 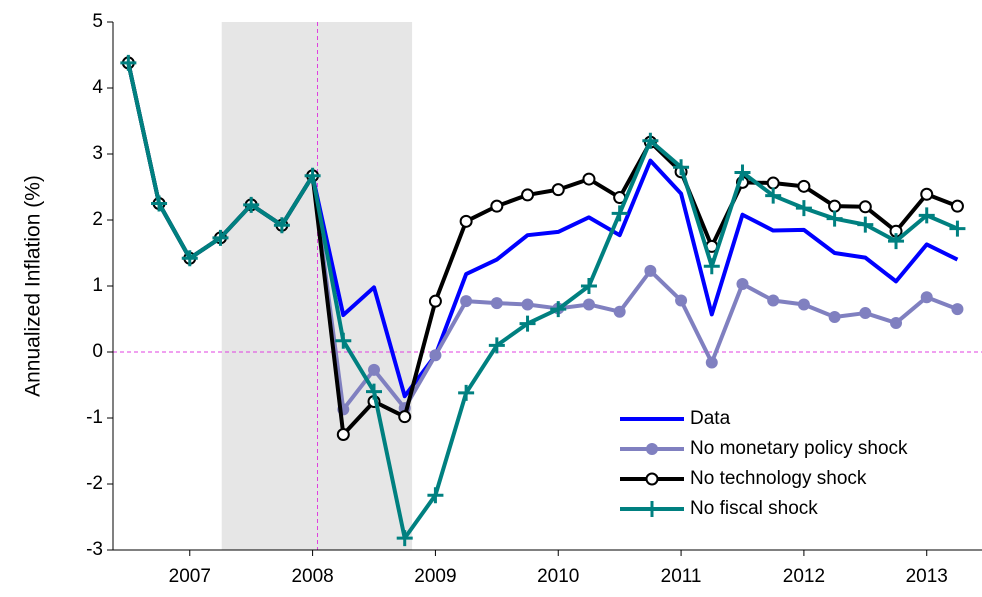 What do you see at coordinates (97, 219) in the screenshot?
I see `y-tick-label: 2` at bounding box center [97, 219].